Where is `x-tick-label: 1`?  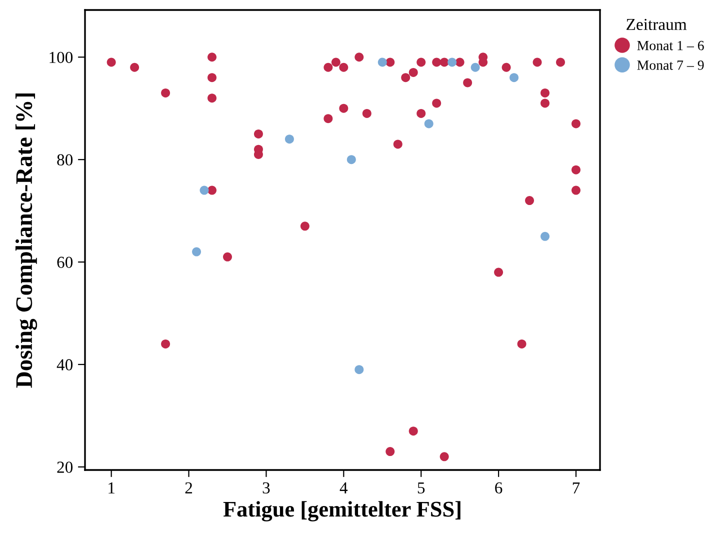 x-tick-label: 1 is located at coordinates (111, 488).